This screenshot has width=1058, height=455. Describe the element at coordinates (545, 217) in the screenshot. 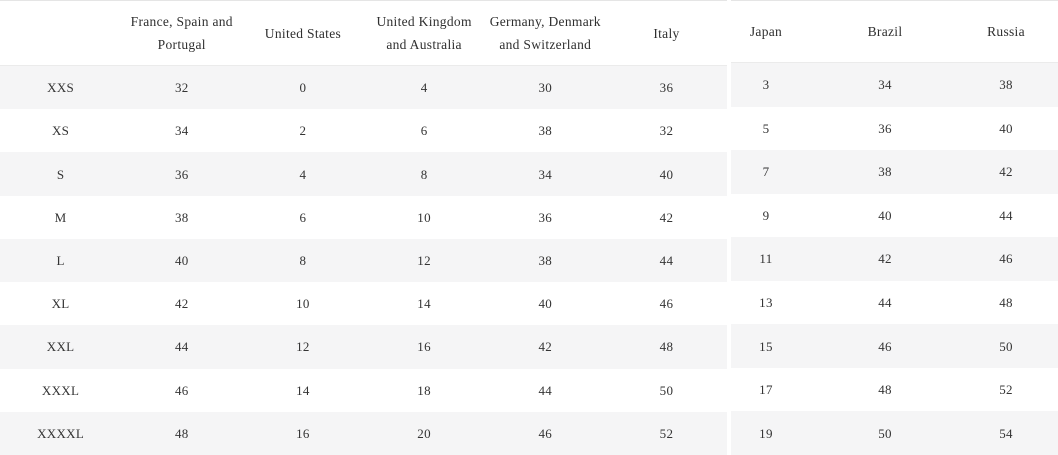

I see `table-cell: 36` at that location.